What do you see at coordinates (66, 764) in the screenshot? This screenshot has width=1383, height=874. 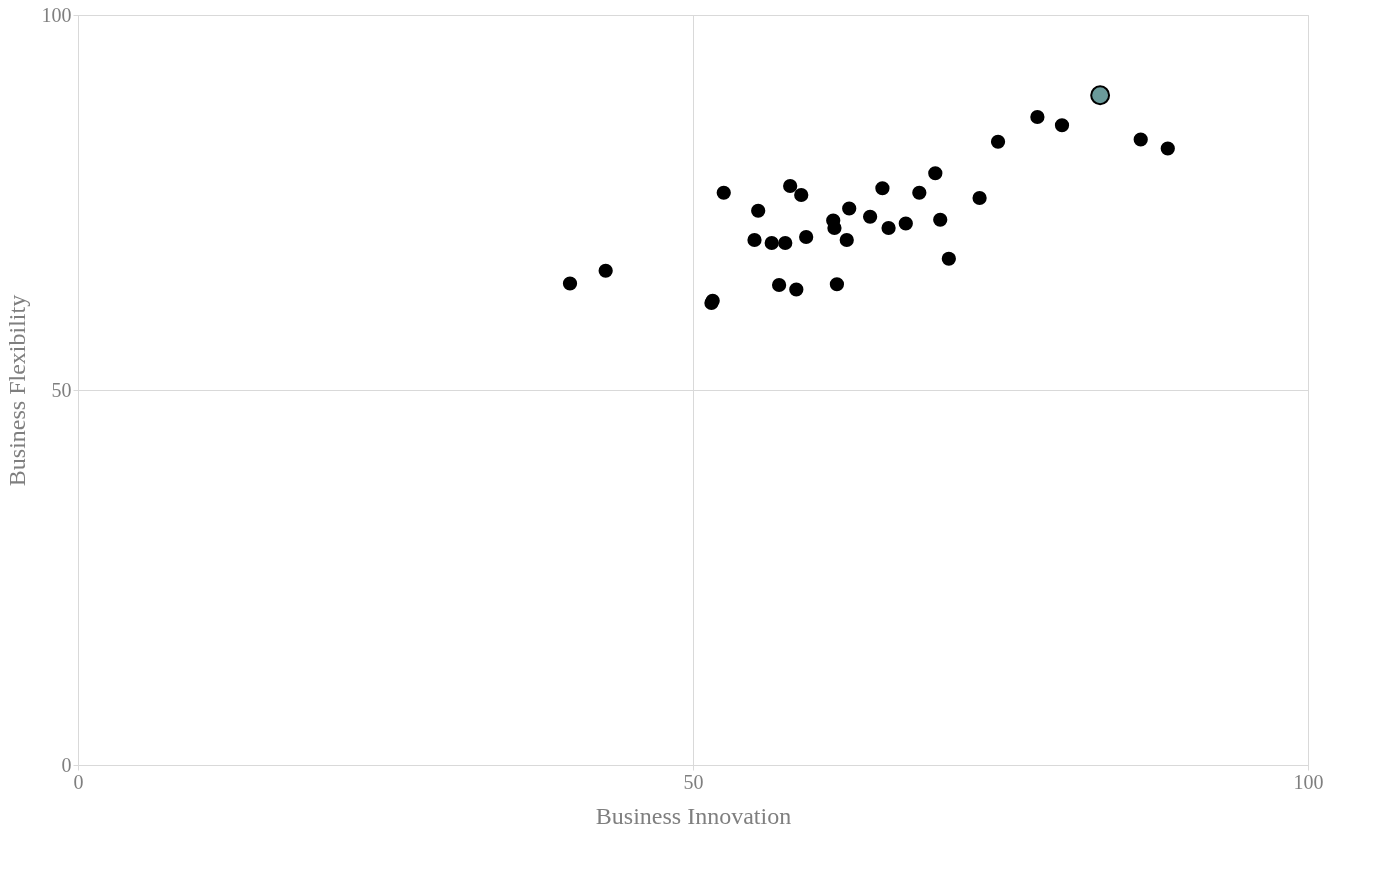 I see `y-tick-label: 0` at bounding box center [66, 764].